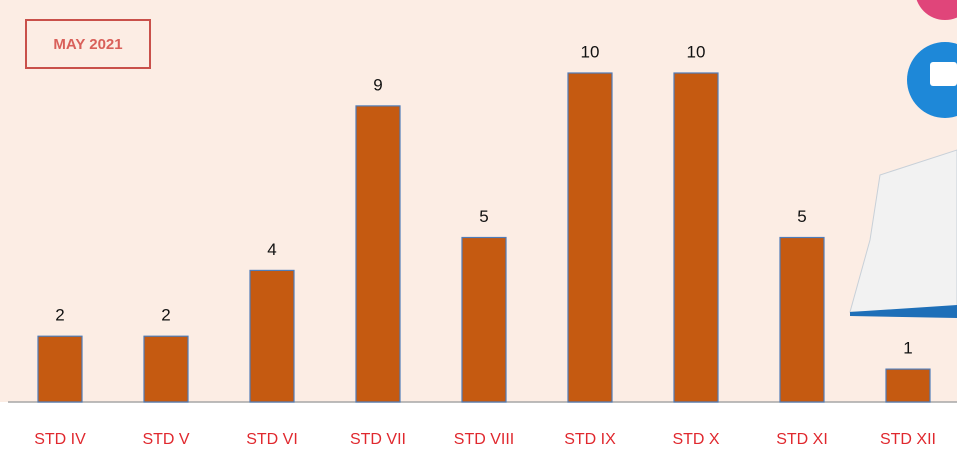 The image size is (957, 452). What do you see at coordinates (377, 84) in the screenshot?
I see `data-label: 9` at bounding box center [377, 84].